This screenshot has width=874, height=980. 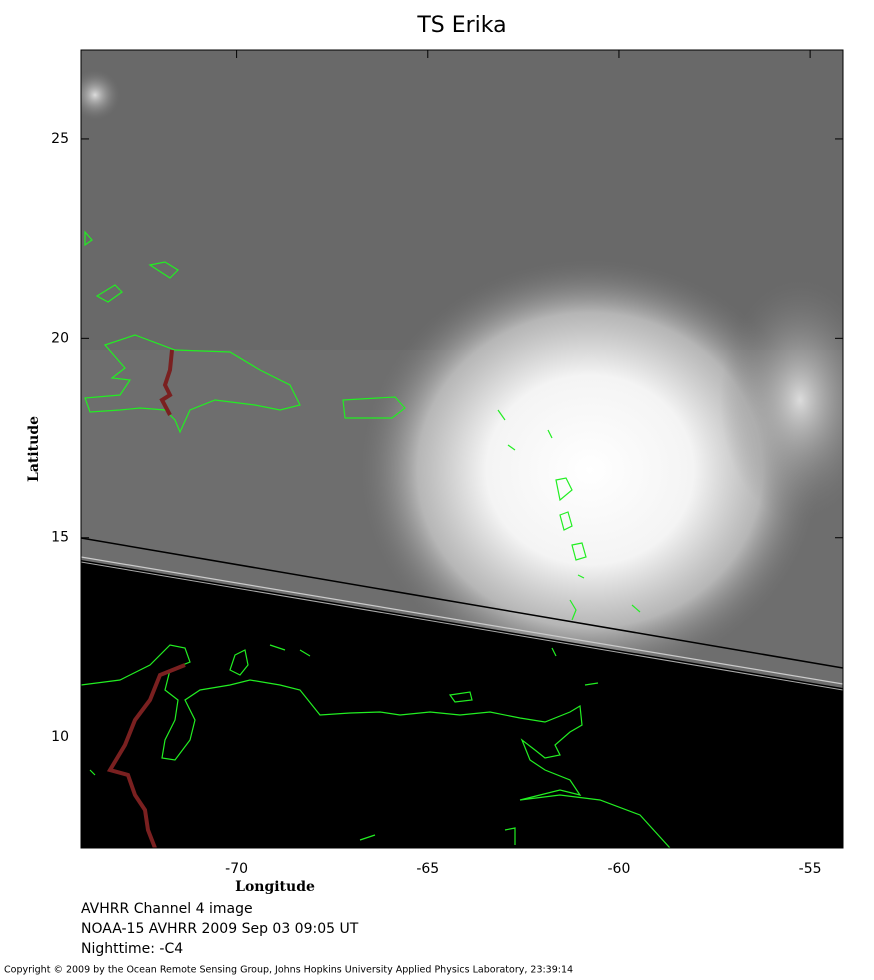 What do you see at coordinates (34, 449) in the screenshot?
I see `y-axis-label: Latitude` at bounding box center [34, 449].